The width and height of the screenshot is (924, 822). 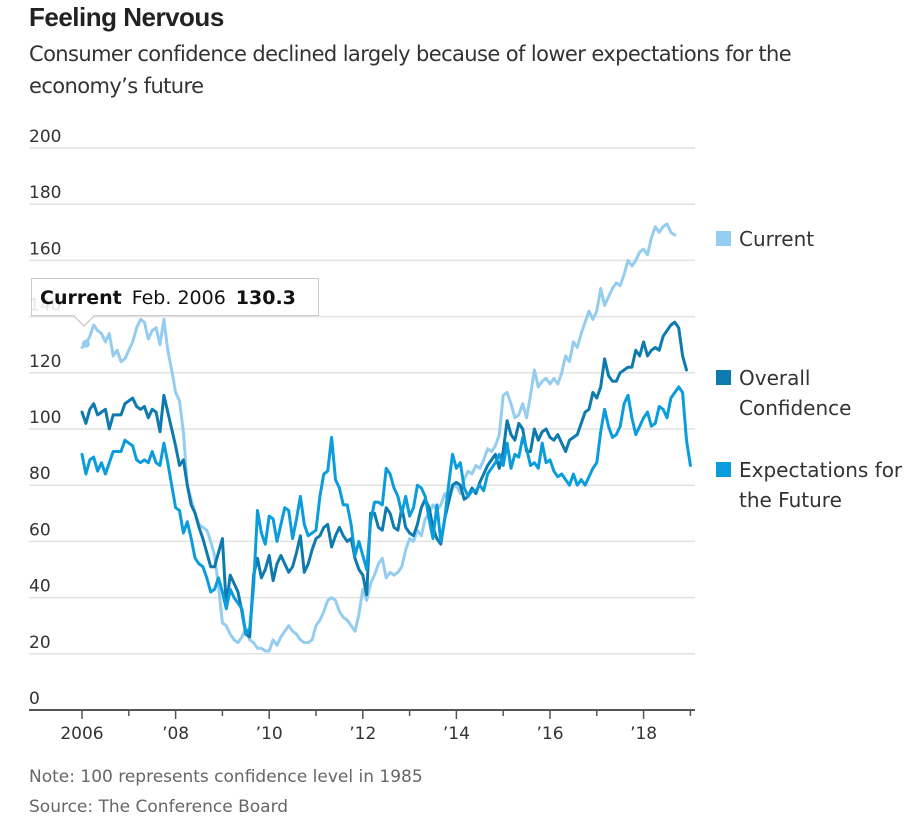 I want to click on hover-point, so click(x=85, y=343).